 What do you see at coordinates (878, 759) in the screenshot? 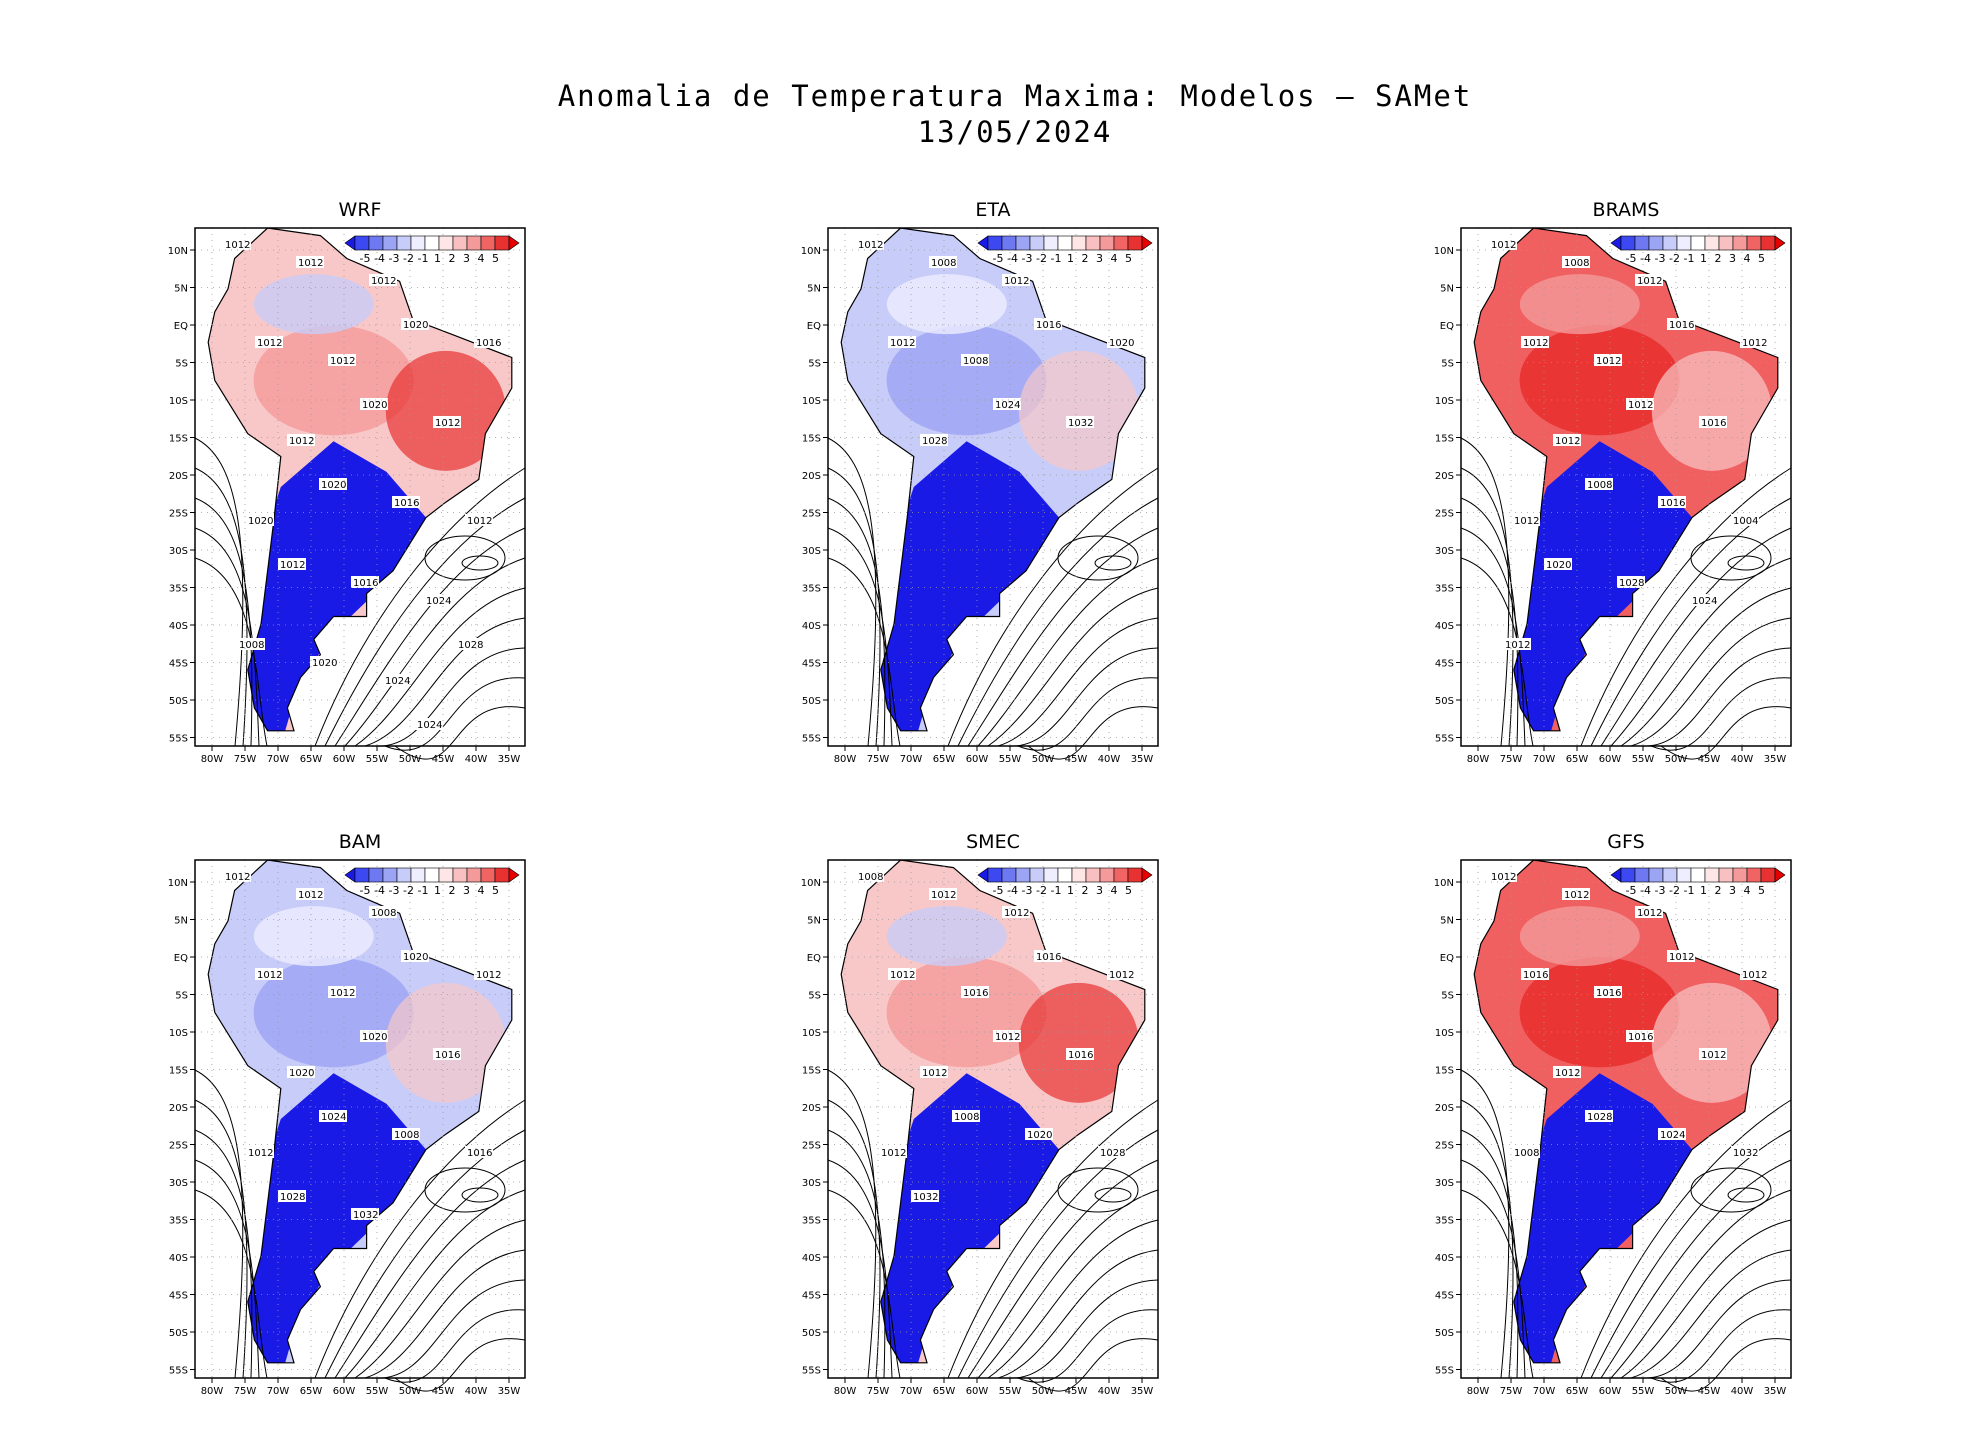
I see `lon-tick-label: 75W` at bounding box center [878, 759].